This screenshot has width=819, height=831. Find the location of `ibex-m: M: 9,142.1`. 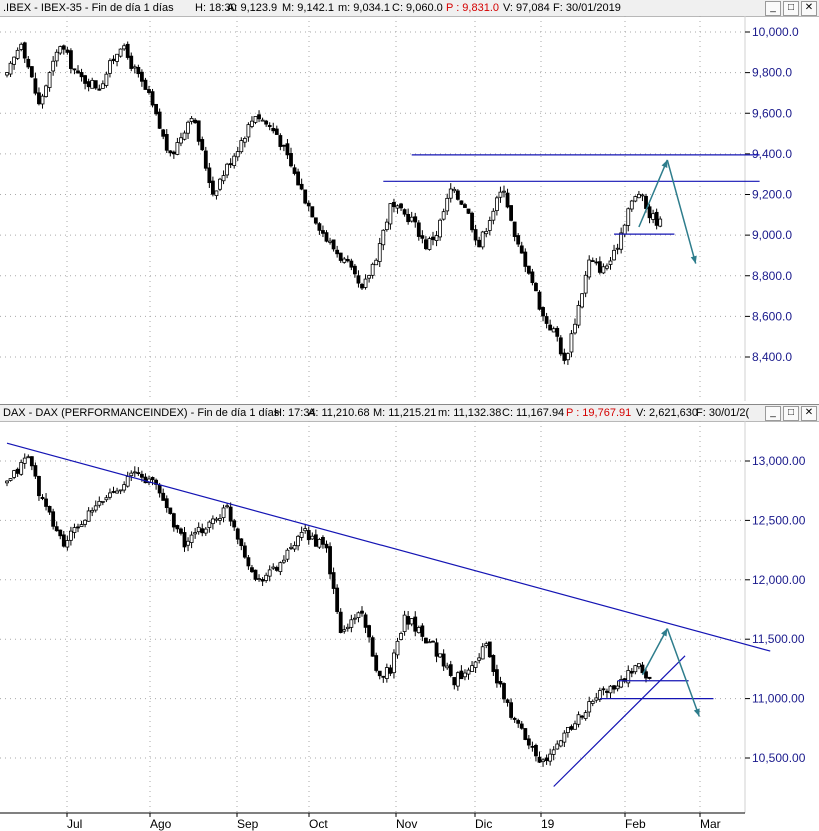

ibex-m: M: 9,142.1 is located at coordinates (308, 8).